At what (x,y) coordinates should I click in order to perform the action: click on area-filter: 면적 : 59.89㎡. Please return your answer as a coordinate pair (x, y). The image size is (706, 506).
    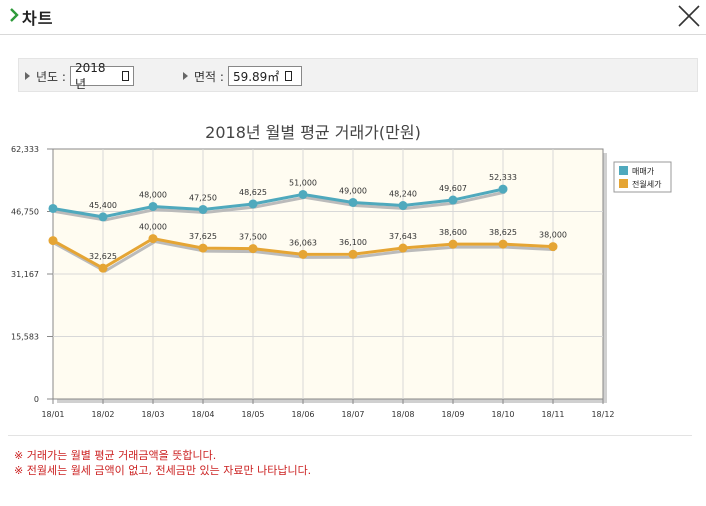
    Looking at the image, I should click on (242, 76).